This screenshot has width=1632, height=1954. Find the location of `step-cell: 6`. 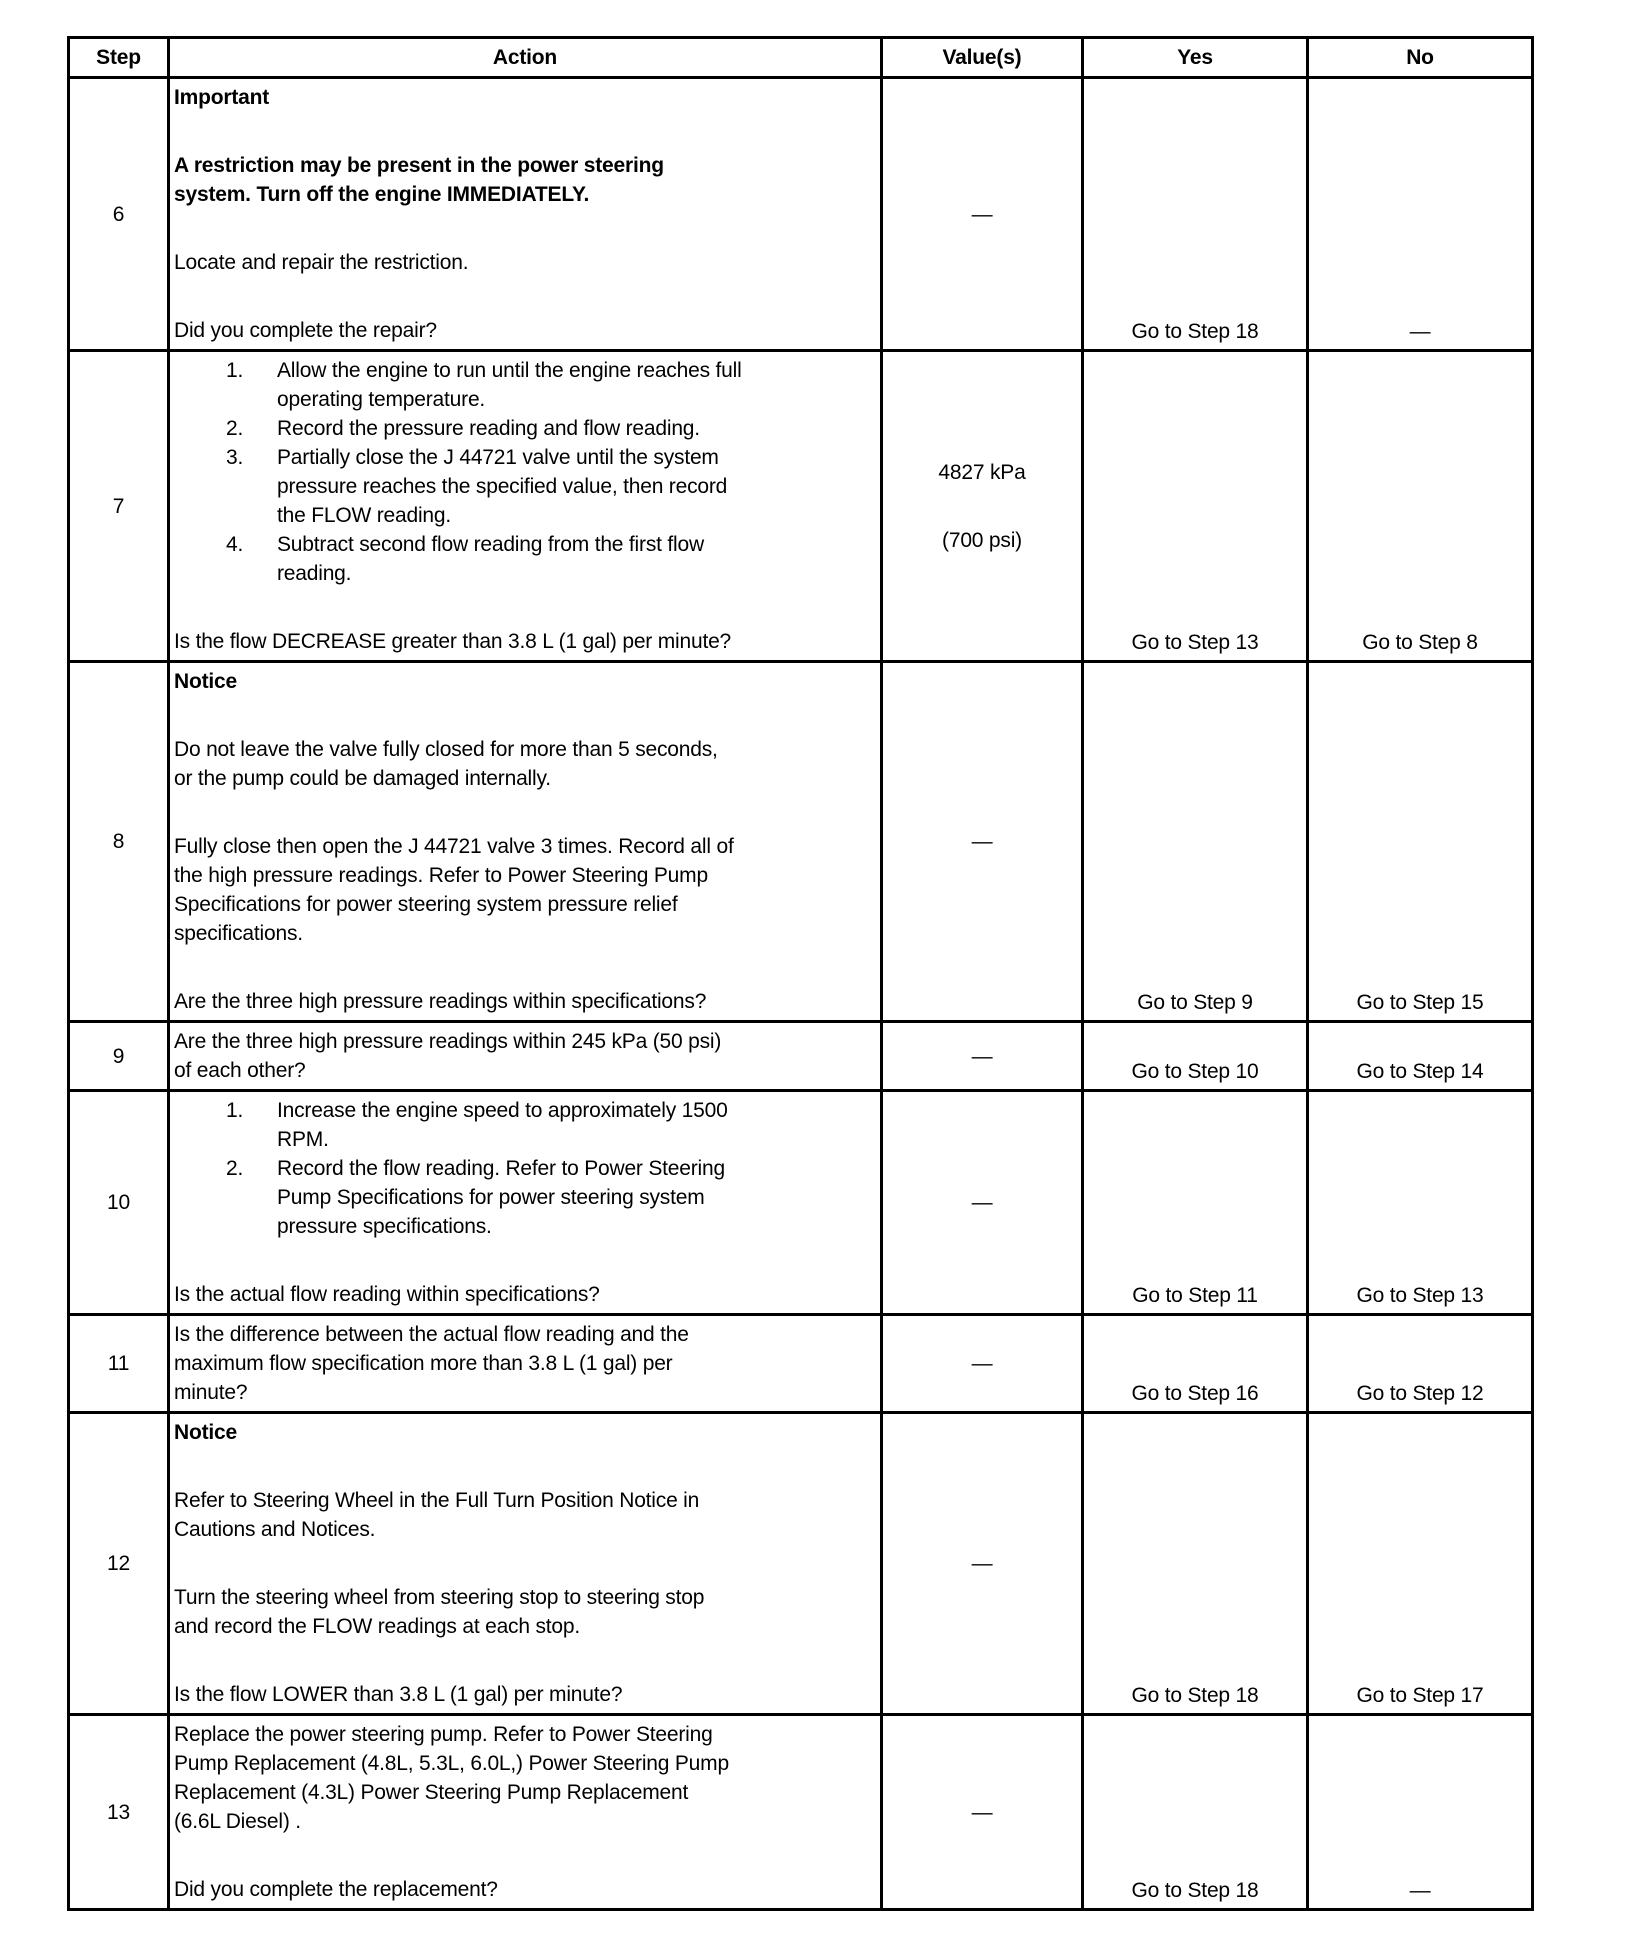

step-cell: 6 is located at coordinates (118, 214).